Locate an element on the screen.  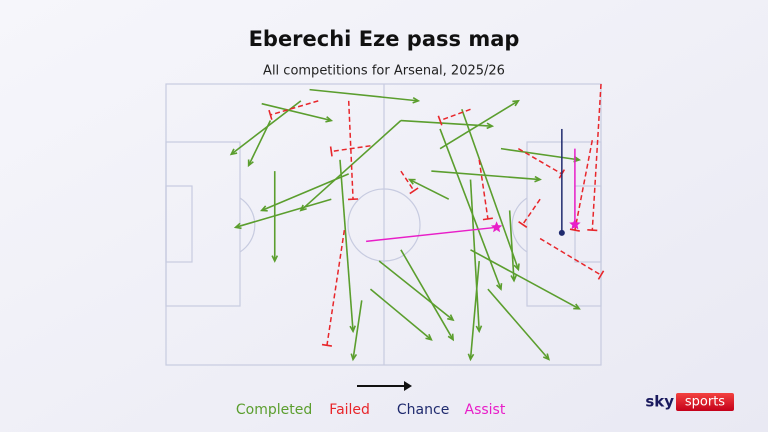
logo: sky sports is located at coordinates (689, 402).